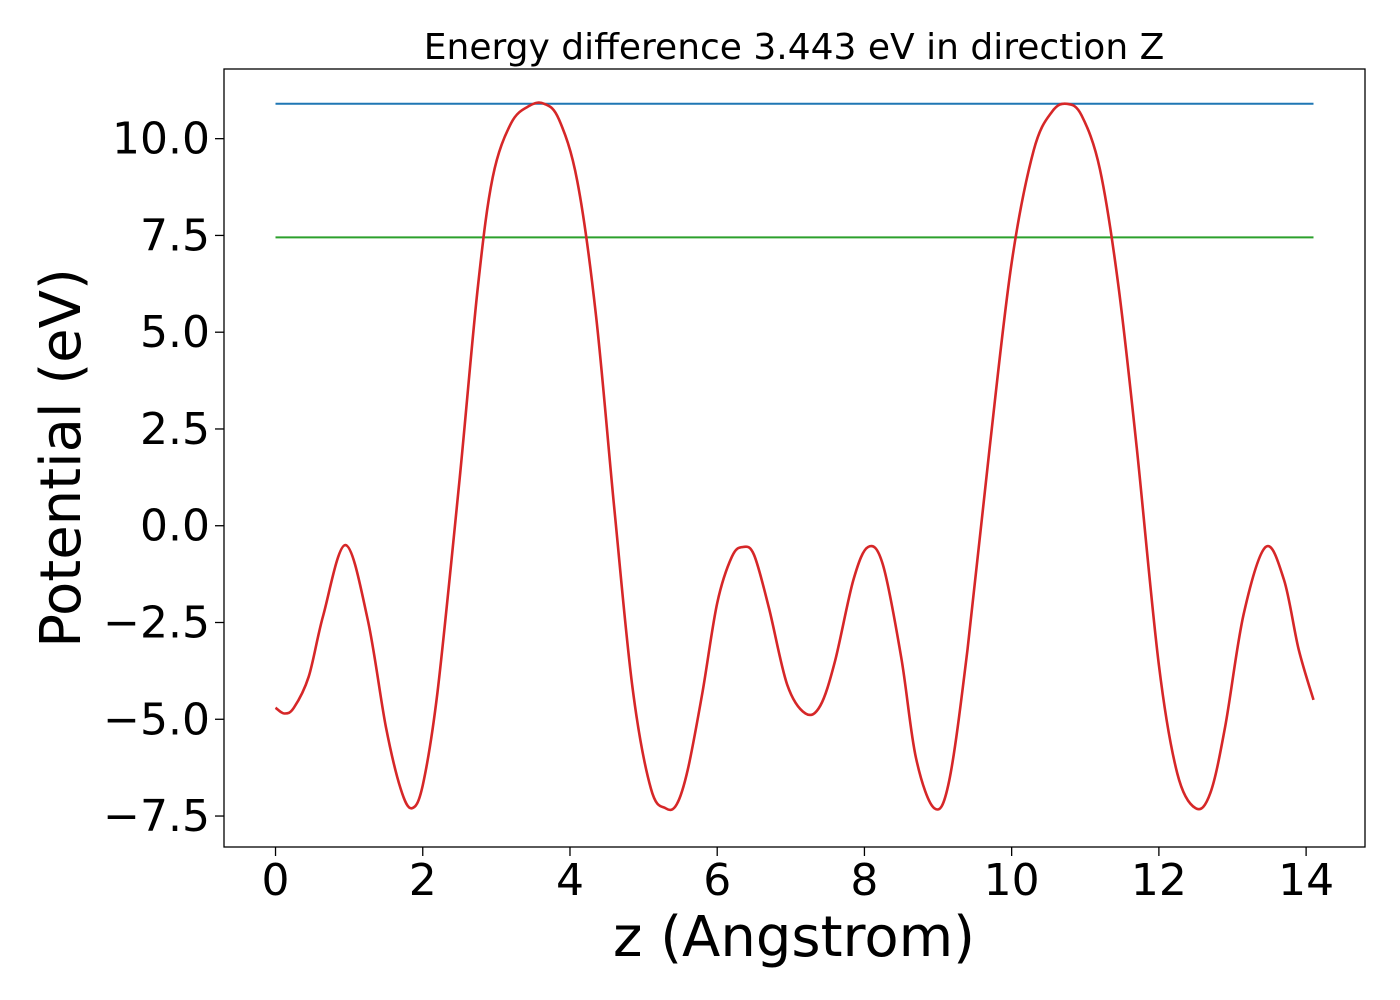  Describe the element at coordinates (175, 526) in the screenshot. I see `y-tick-label: 0.0` at that location.